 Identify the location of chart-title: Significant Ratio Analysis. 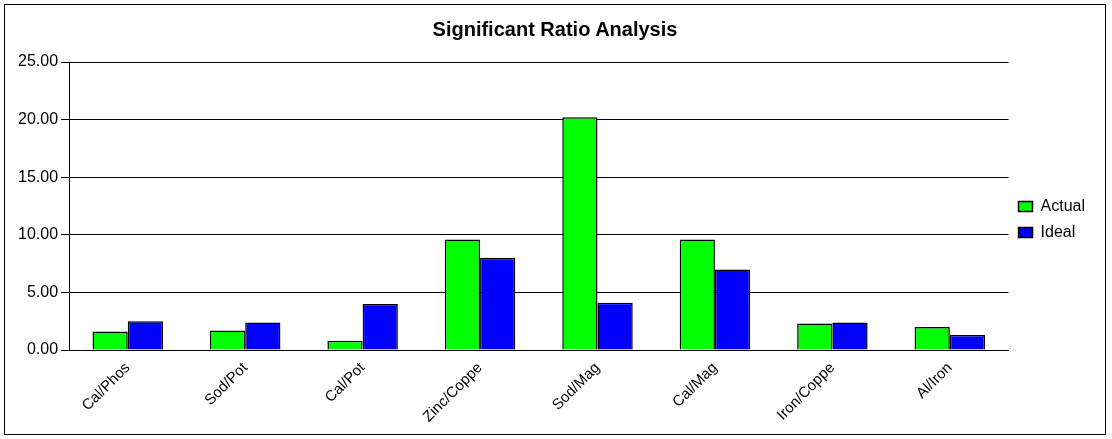
(555, 28).